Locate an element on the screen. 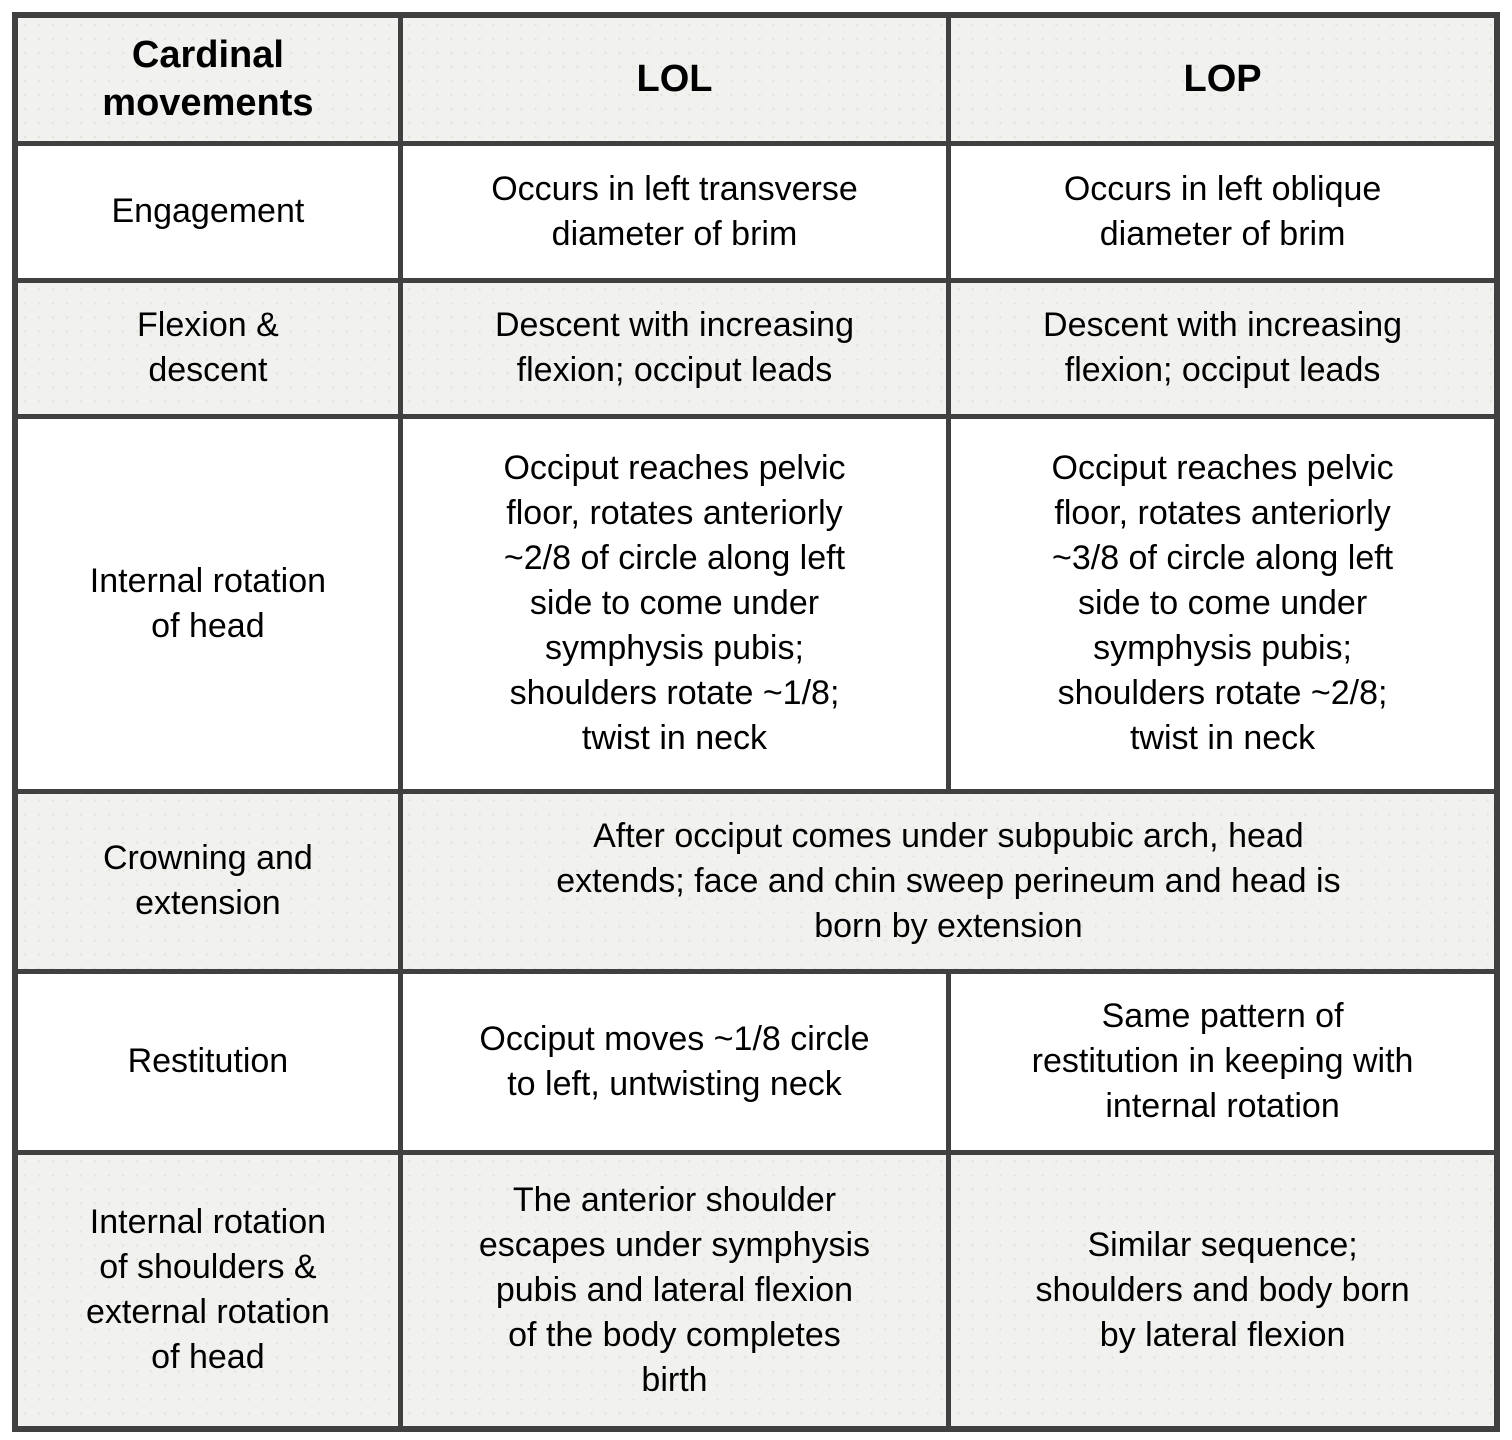 This screenshot has width=1512, height=1440. cell-engagement-lop: Occurs in left oblique diameter of brim is located at coordinates (1223, 211).